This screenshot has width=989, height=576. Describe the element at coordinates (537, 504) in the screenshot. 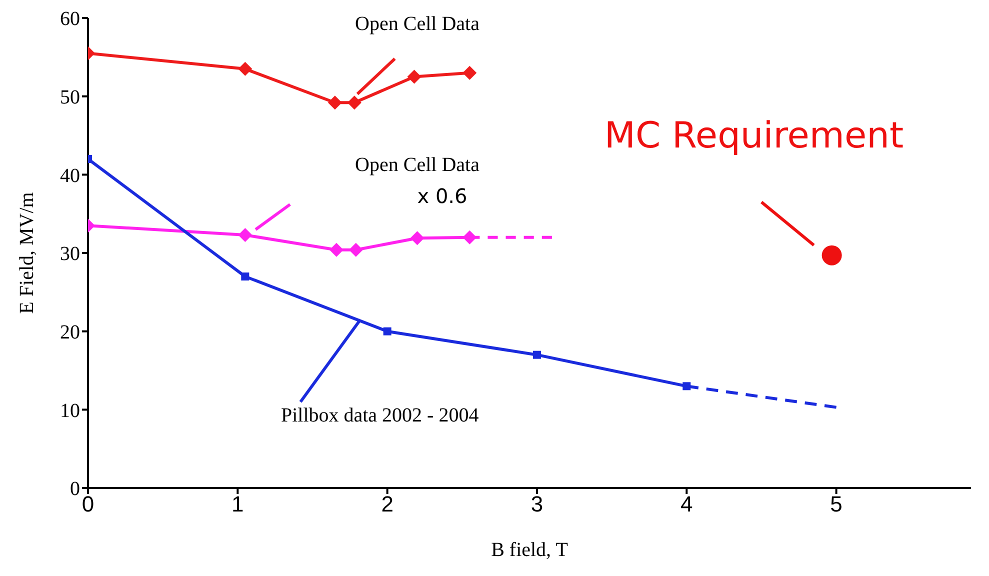

I see `x-tick-label: 3` at that location.